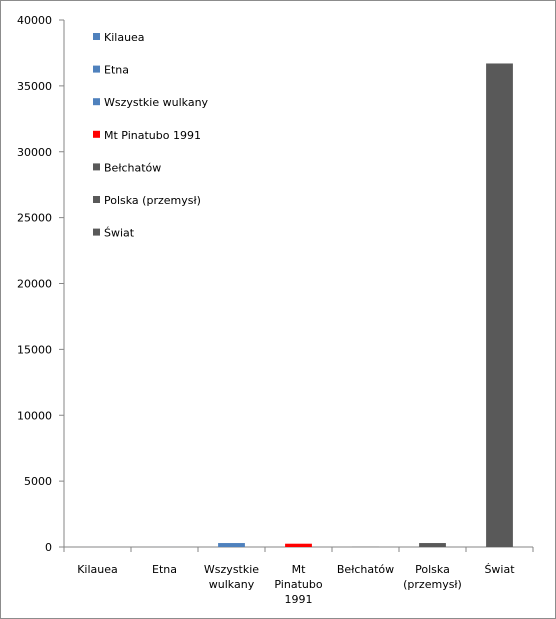 The image size is (556, 619). I want to click on legend-label: Polska (przemysł), so click(152, 200).